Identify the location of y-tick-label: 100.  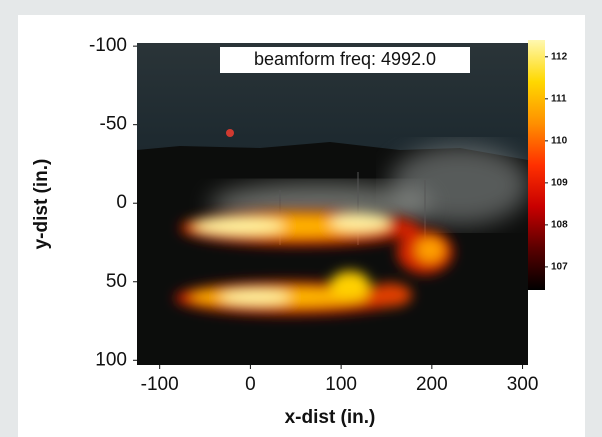
(111, 359).